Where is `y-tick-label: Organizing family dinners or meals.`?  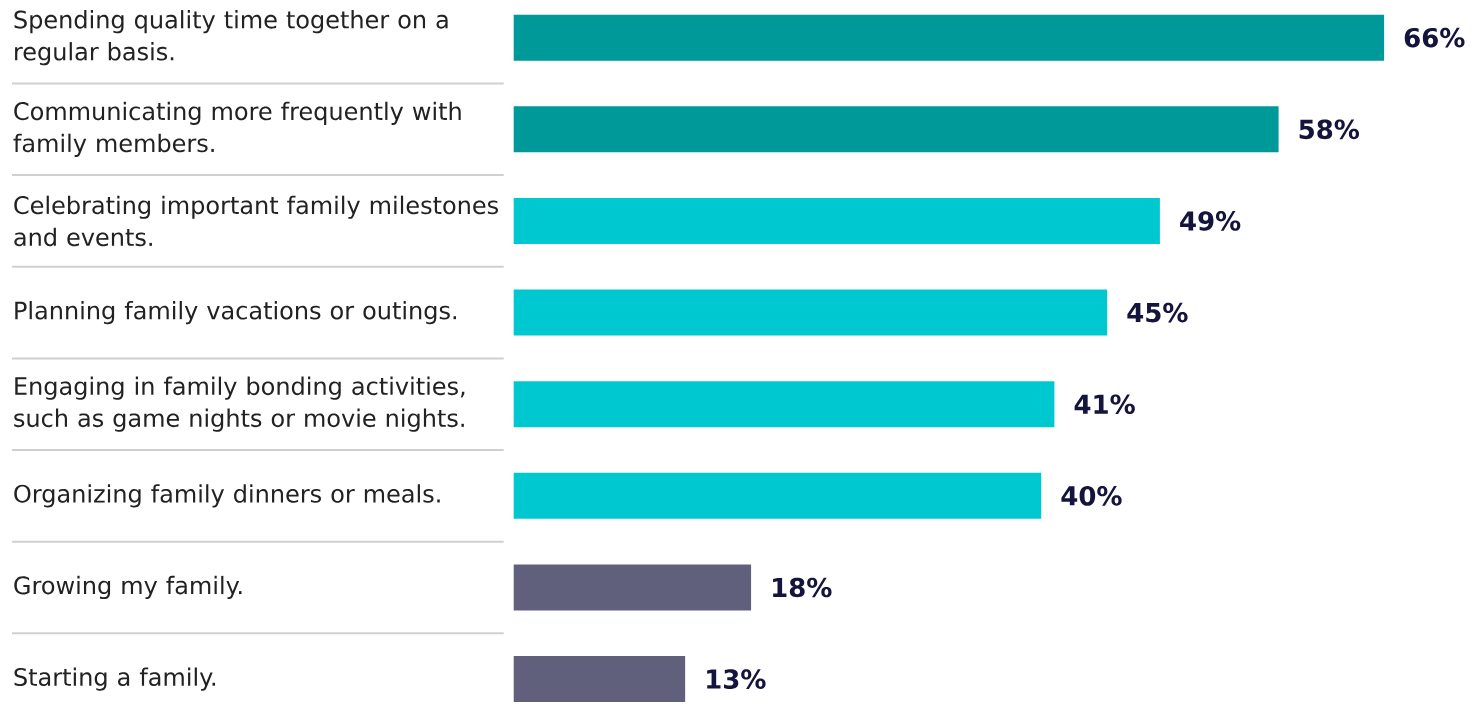
y-tick-label: Organizing family dinners or meals. is located at coordinates (227, 496).